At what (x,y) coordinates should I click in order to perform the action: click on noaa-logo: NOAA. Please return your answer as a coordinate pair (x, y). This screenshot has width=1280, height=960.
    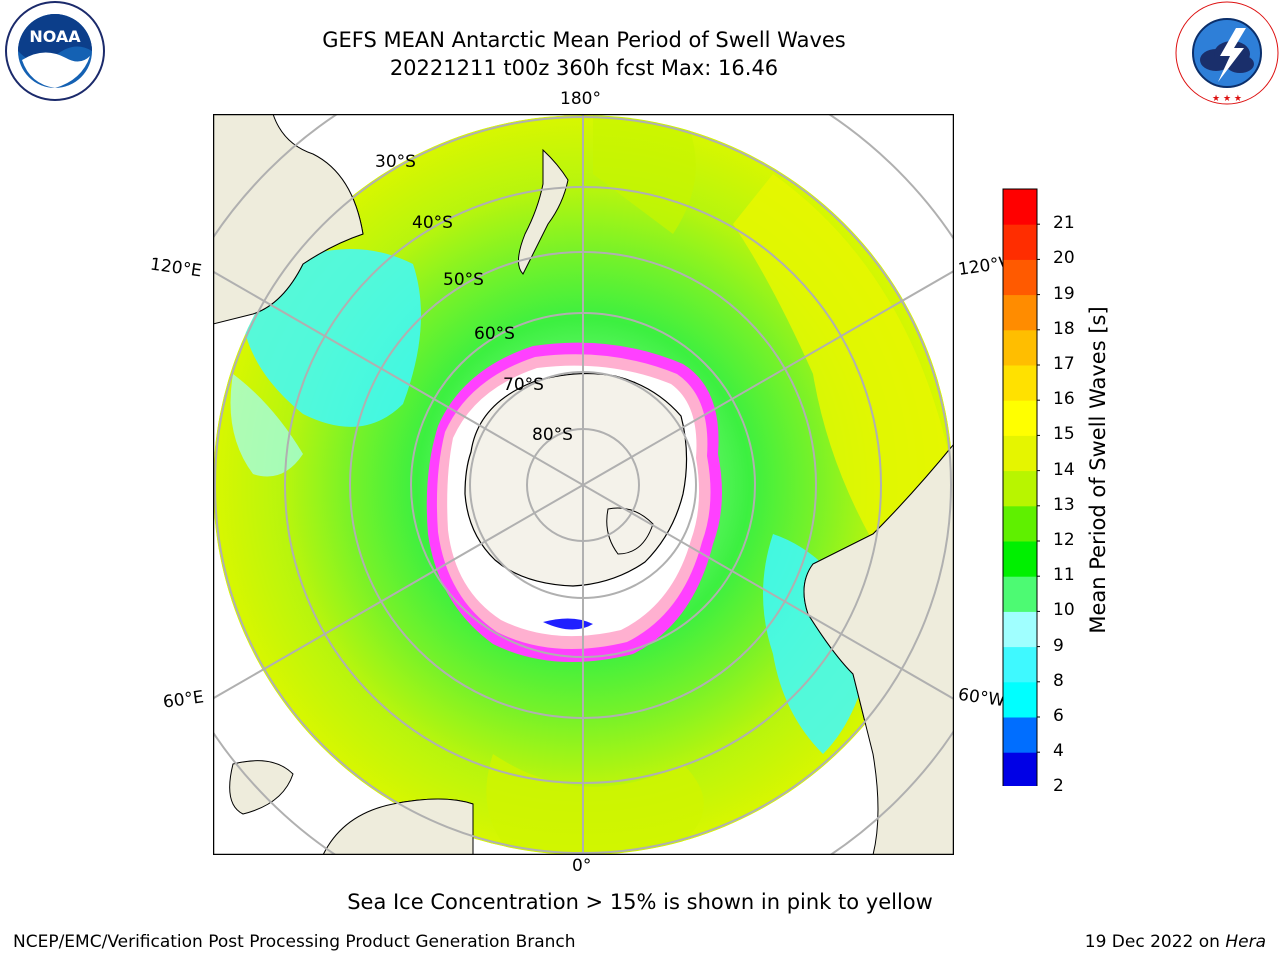
    Looking at the image, I should click on (55, 51).